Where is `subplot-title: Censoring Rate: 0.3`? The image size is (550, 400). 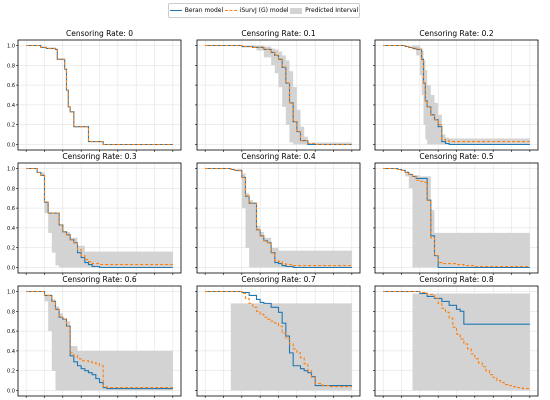 subplot-title: Censoring Rate: 0.3 is located at coordinates (99, 156).